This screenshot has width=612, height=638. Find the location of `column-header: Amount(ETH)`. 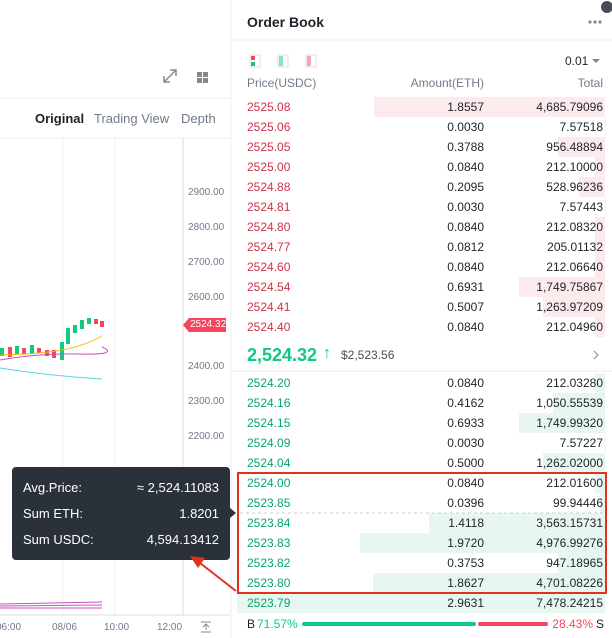

column-header: Amount(ETH) is located at coordinates (447, 83).